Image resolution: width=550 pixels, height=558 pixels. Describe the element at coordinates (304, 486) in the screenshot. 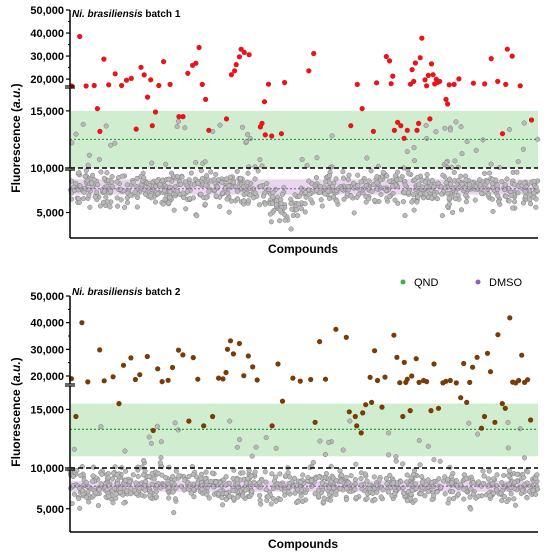

I see `dmso-band` at that location.